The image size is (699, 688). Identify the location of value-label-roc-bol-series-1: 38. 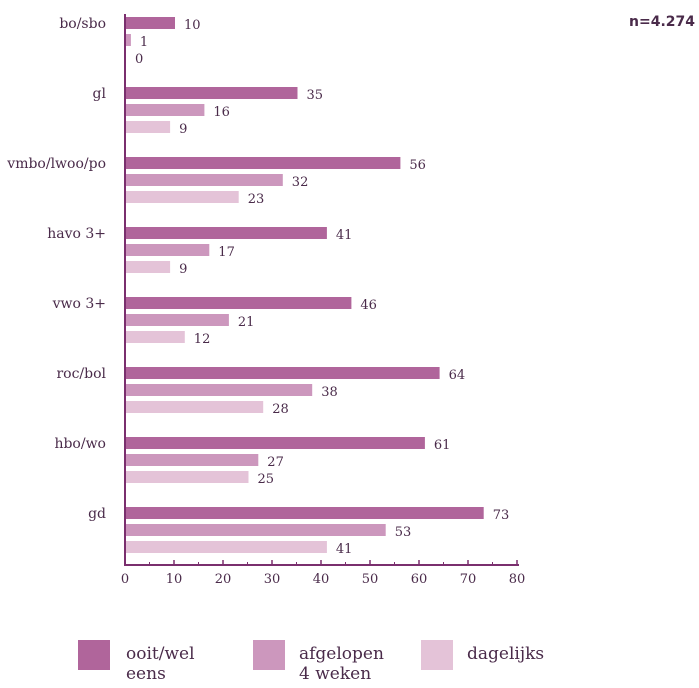
(329, 392).